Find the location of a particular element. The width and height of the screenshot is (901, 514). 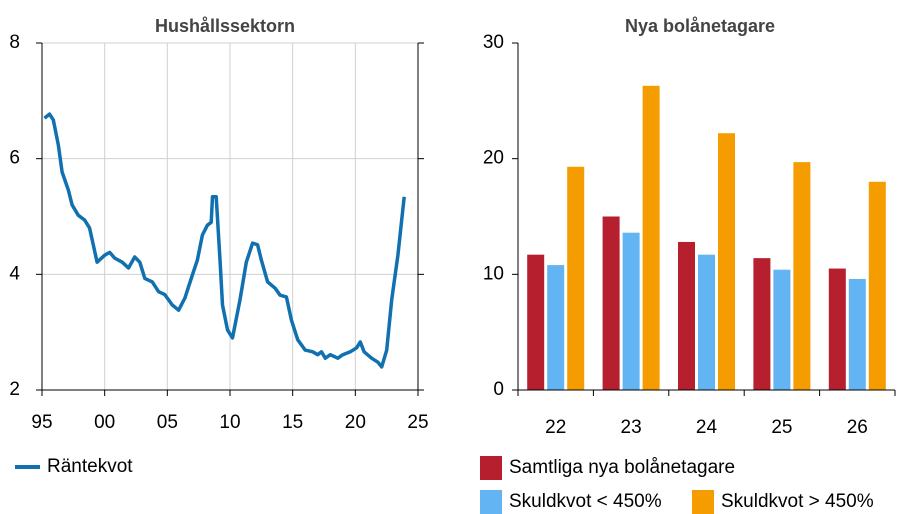

x-tick-label: 95 is located at coordinates (41, 422).